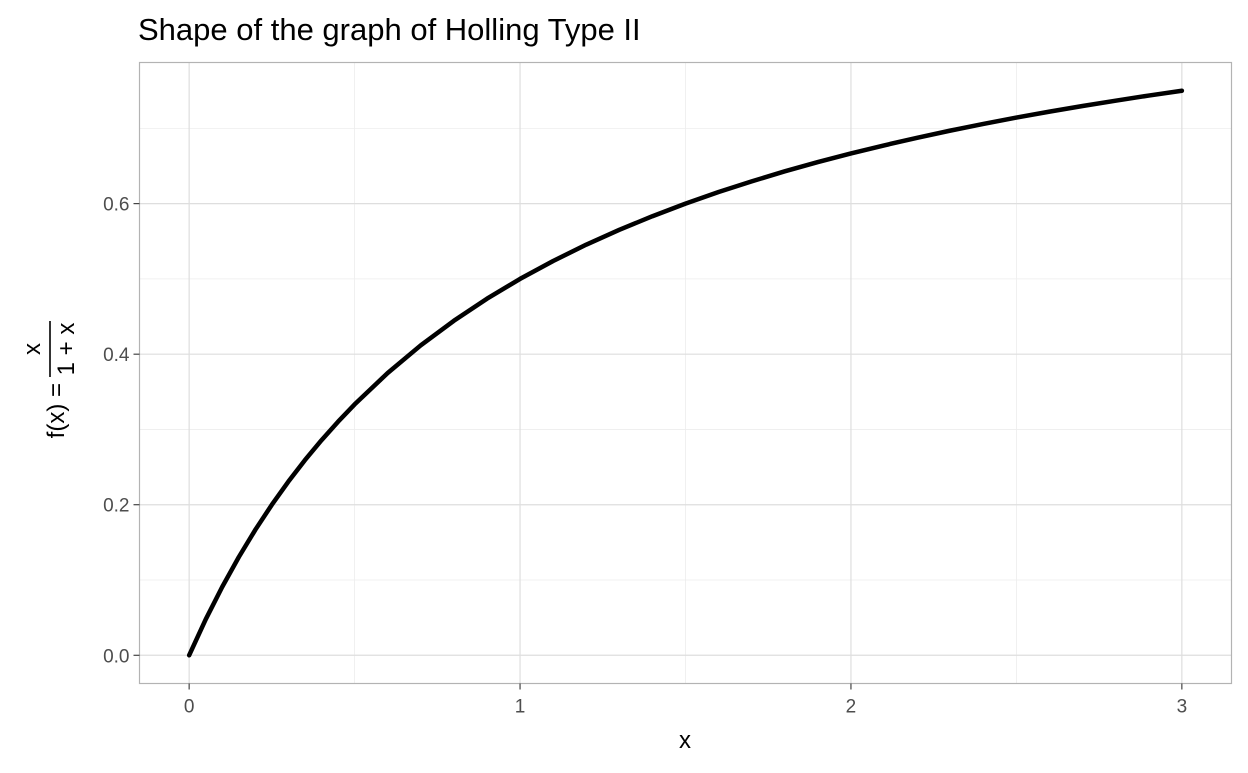 Image resolution: width=1248 pixels, height=773 pixels. What do you see at coordinates (520, 707) in the screenshot?
I see `x-tick-label: 1` at bounding box center [520, 707].